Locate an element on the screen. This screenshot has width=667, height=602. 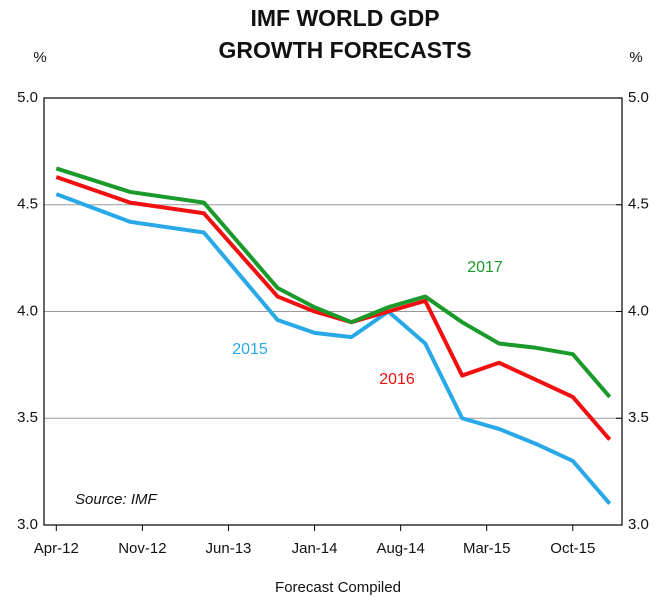
y2-tick-label: 4.0 is located at coordinates (638, 310).